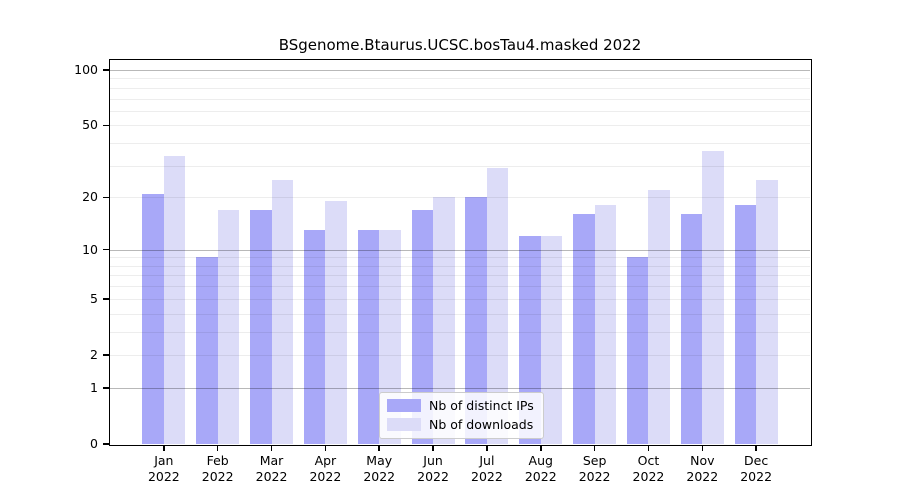 The width and height of the screenshot is (900, 500). I want to click on bar-downloads-may, so click(390, 337).